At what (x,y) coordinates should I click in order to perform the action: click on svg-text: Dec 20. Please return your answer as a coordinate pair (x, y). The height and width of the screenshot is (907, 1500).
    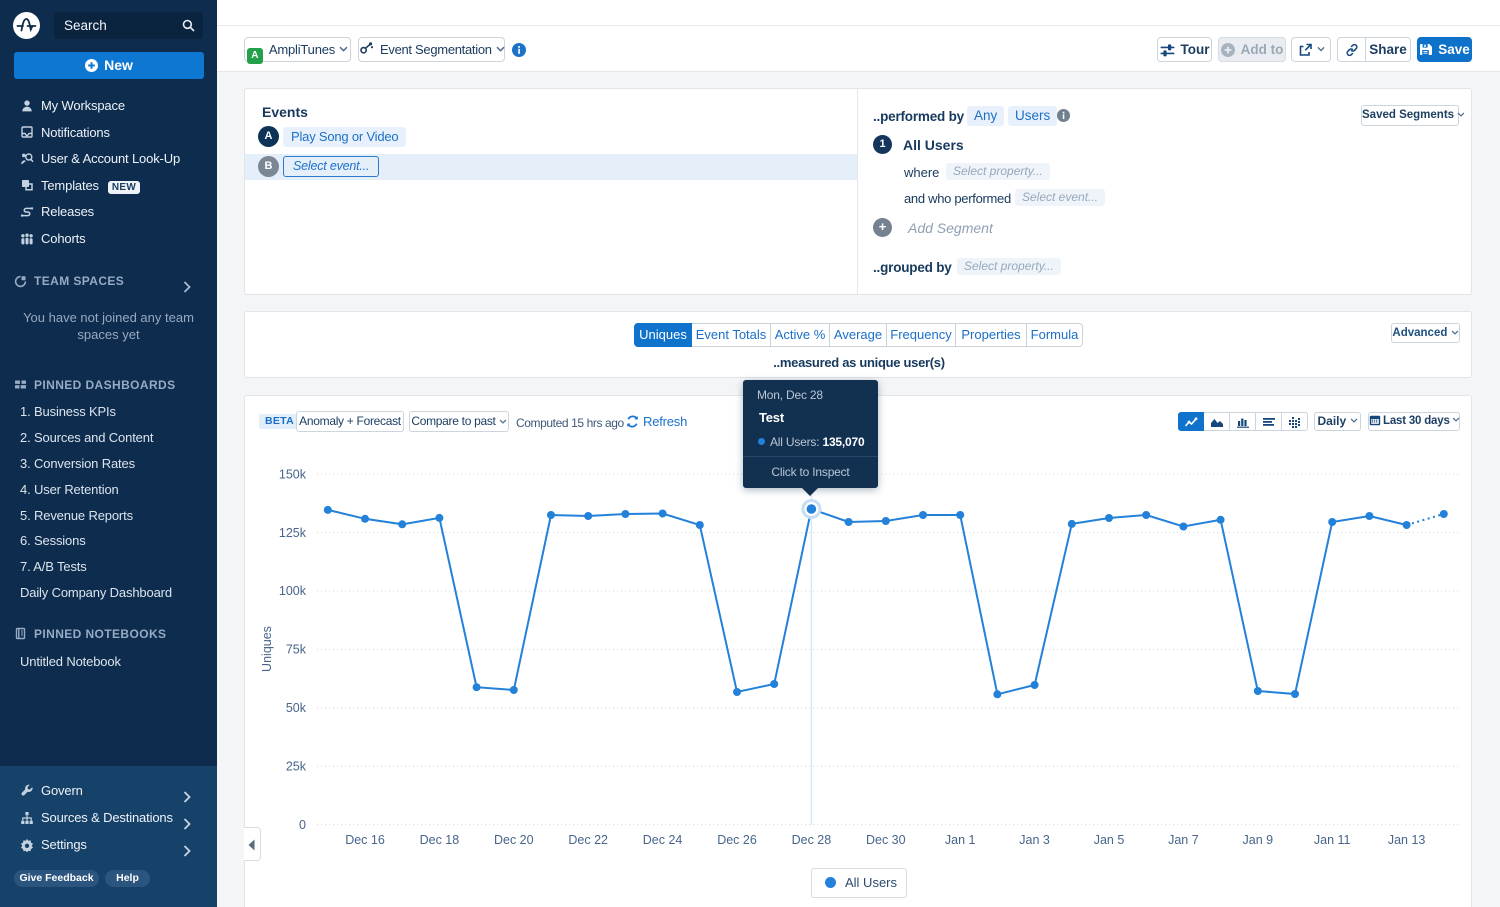
    Looking at the image, I should click on (514, 840).